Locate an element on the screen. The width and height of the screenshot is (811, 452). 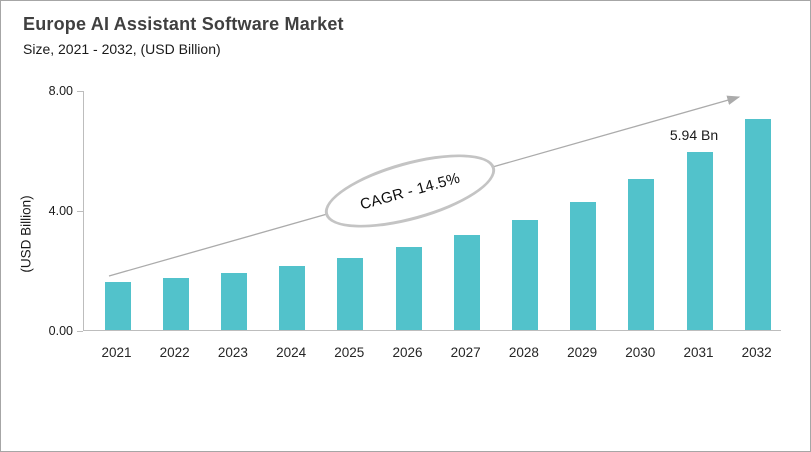
cagr-label: CAGR - 14.5% is located at coordinates (410, 191).